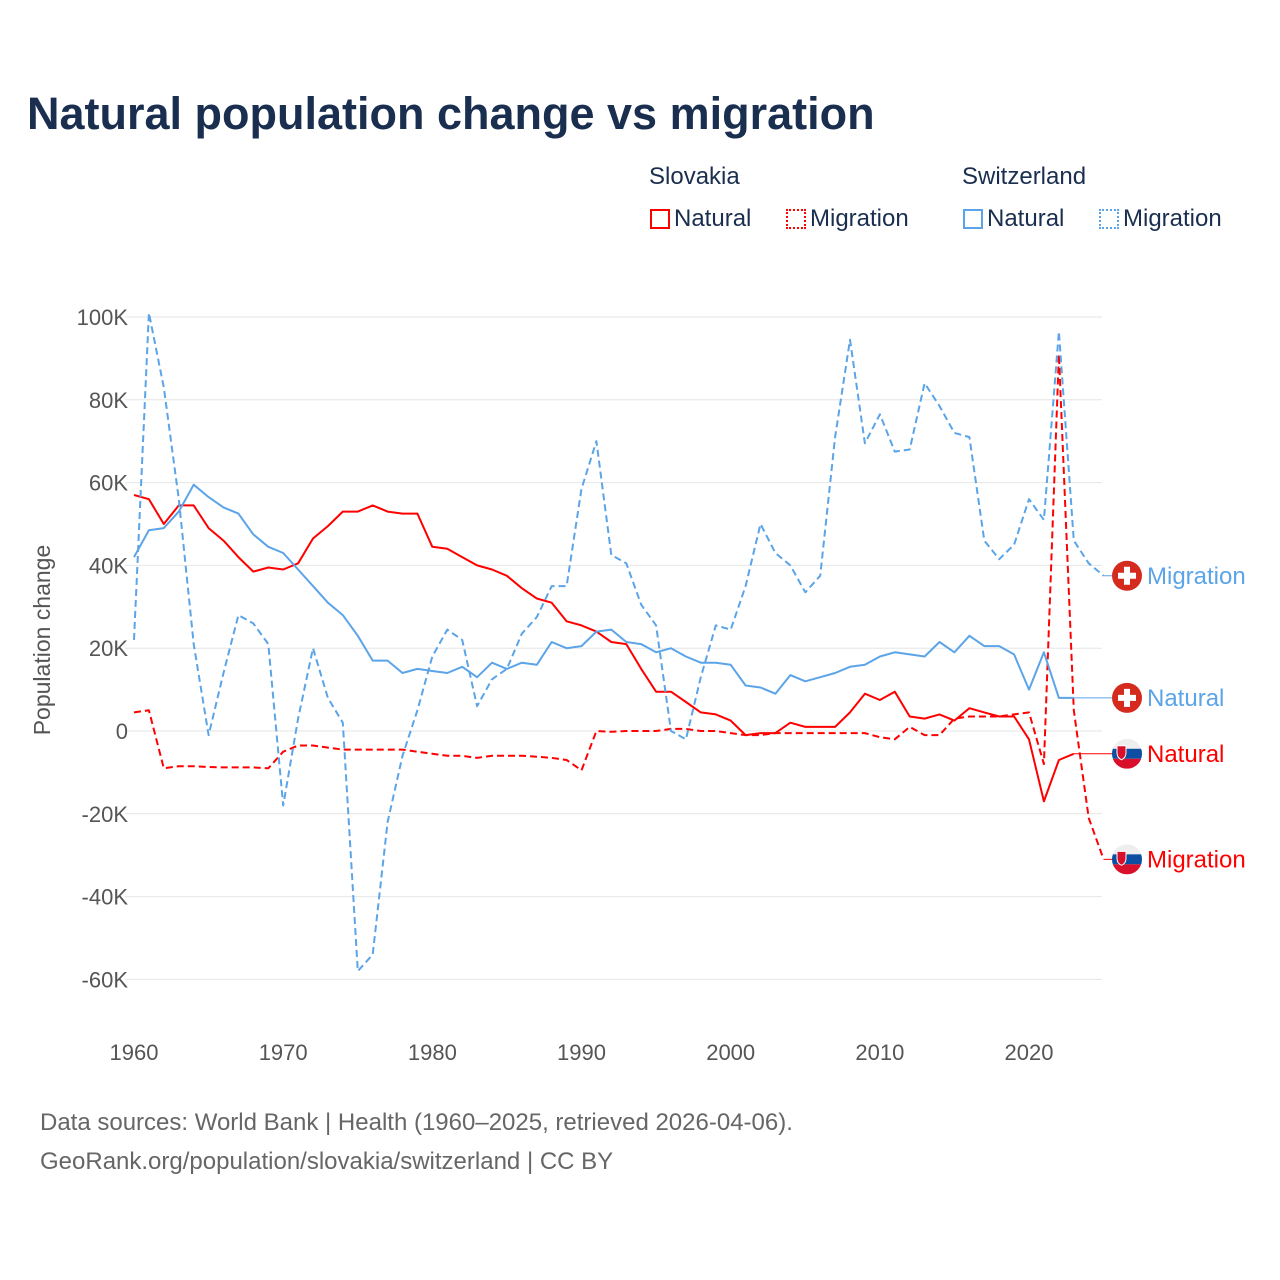  What do you see at coordinates (108, 648) in the screenshot?
I see `y-tick-label: 20K` at bounding box center [108, 648].